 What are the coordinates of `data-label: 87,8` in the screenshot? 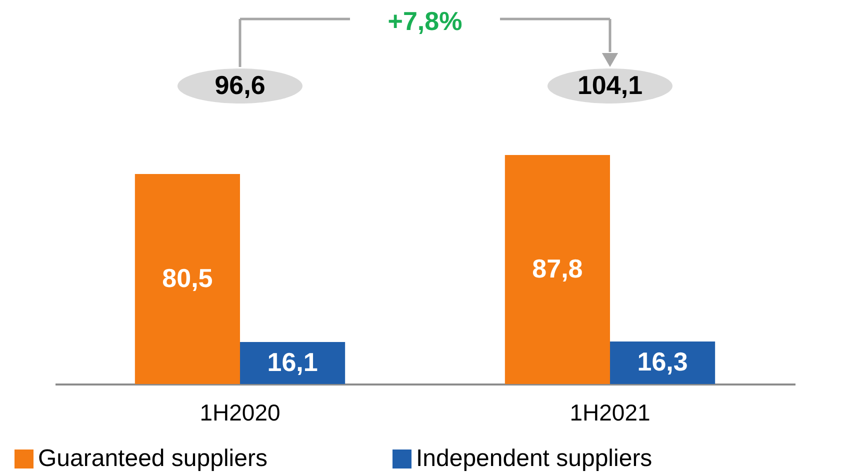 It's located at (557, 269).